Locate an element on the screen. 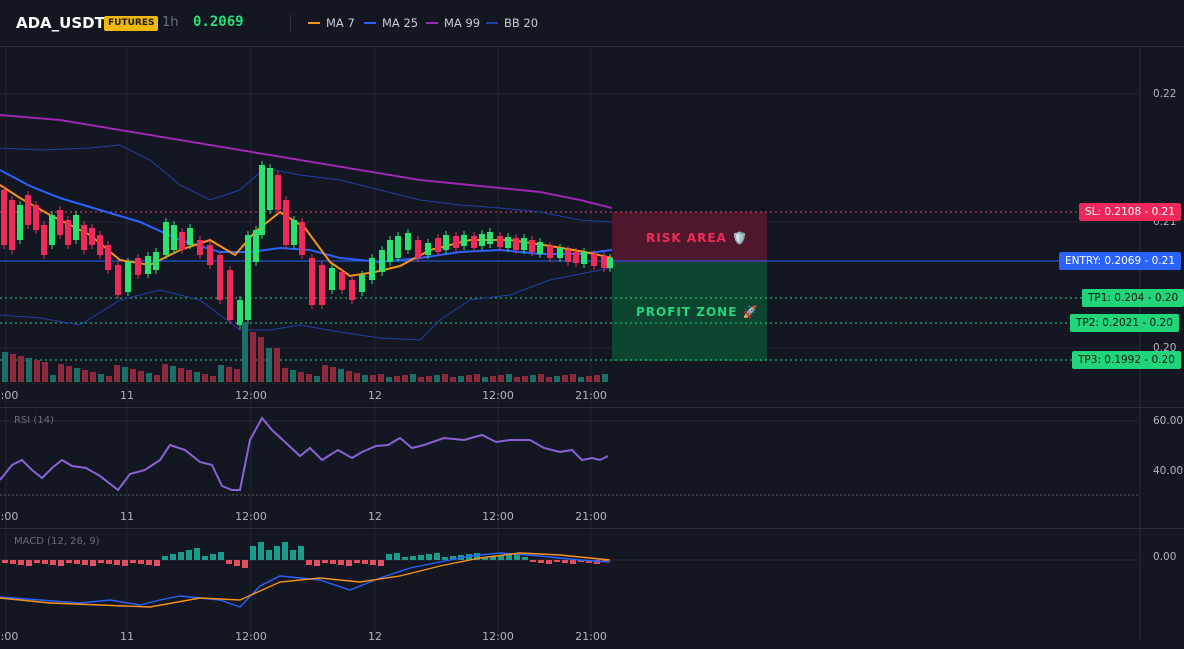 The height and width of the screenshot is (649, 1184). rsi-pane-divider is located at coordinates (592, 407).